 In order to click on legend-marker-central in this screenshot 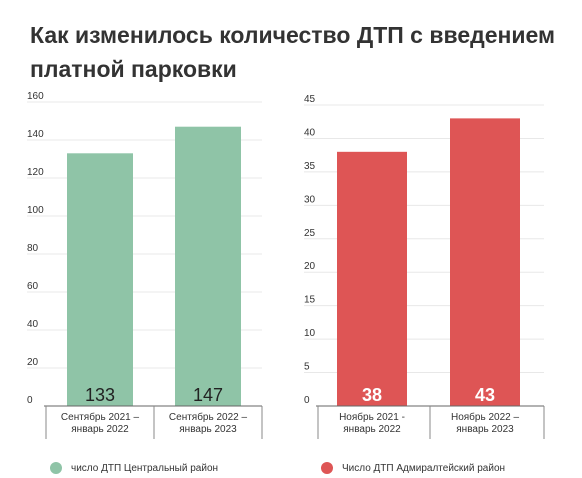, I will do `click(56, 468)`.